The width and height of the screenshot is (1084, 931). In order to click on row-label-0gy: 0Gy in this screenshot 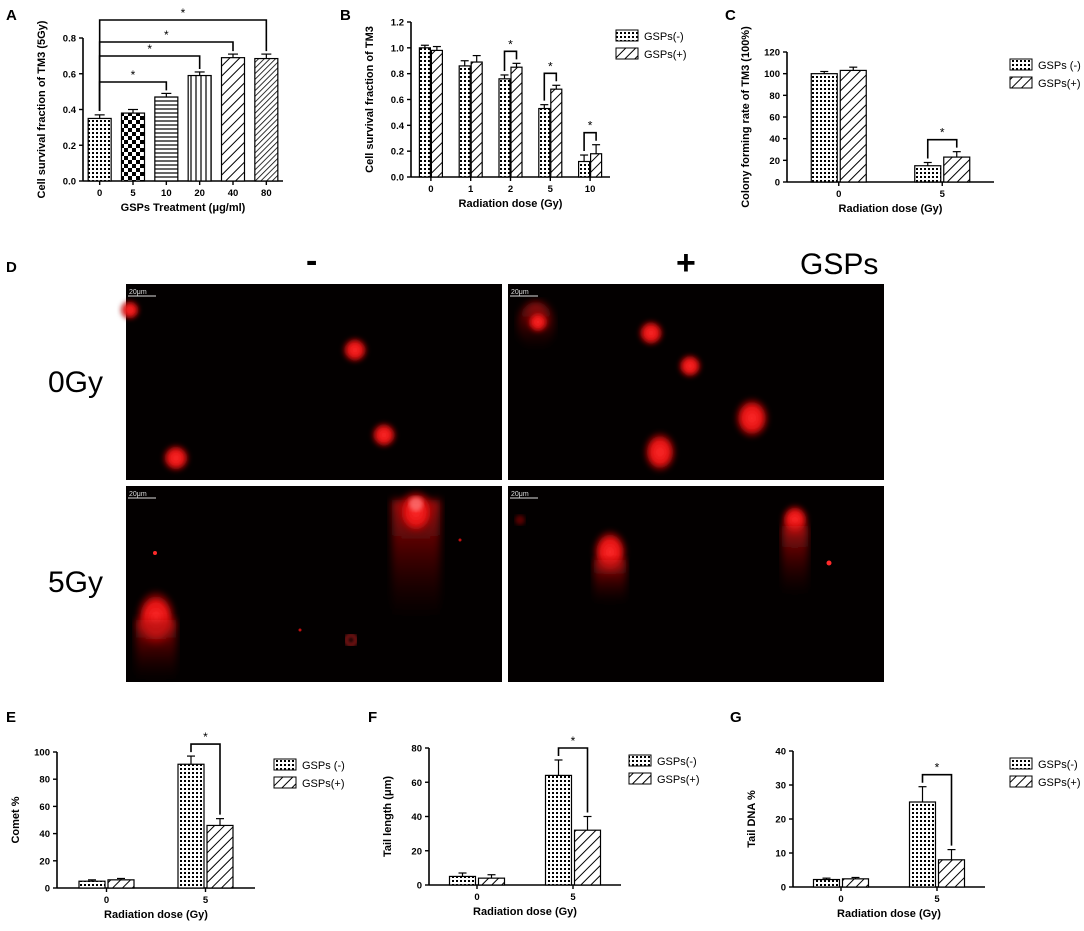, I will do `click(75, 382)`.